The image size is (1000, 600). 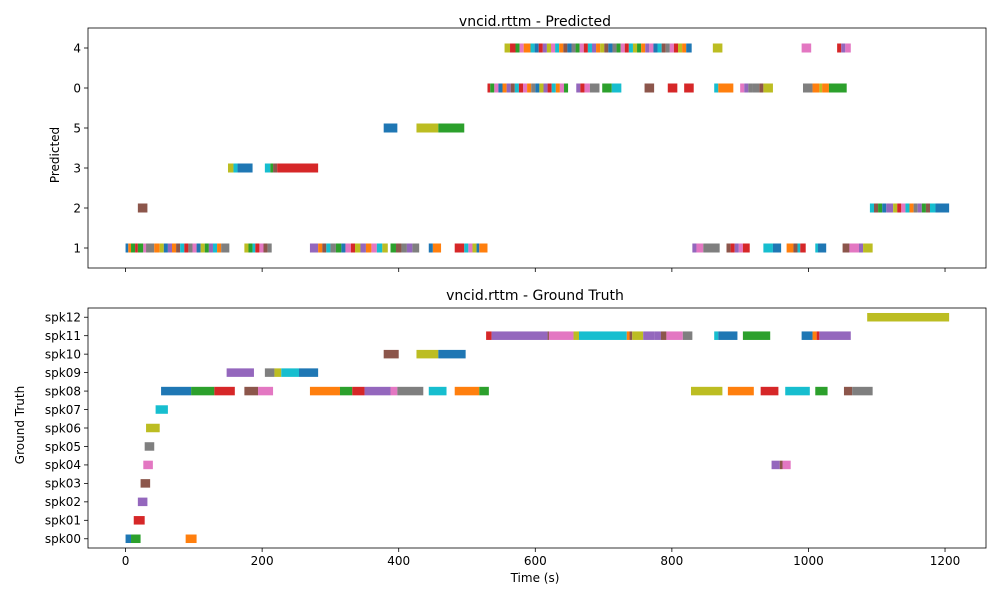 I want to click on ground-truth-x-tick-label: 1000, so click(x=808, y=561).